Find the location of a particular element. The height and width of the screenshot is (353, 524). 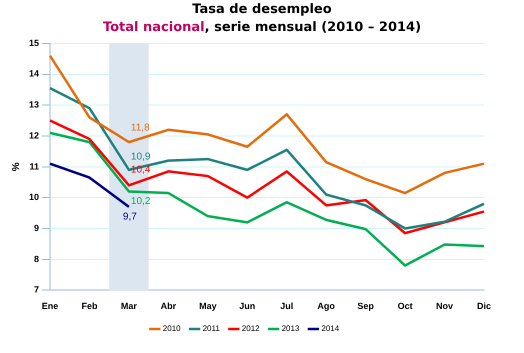

data-label: 11,8 is located at coordinates (140, 128).